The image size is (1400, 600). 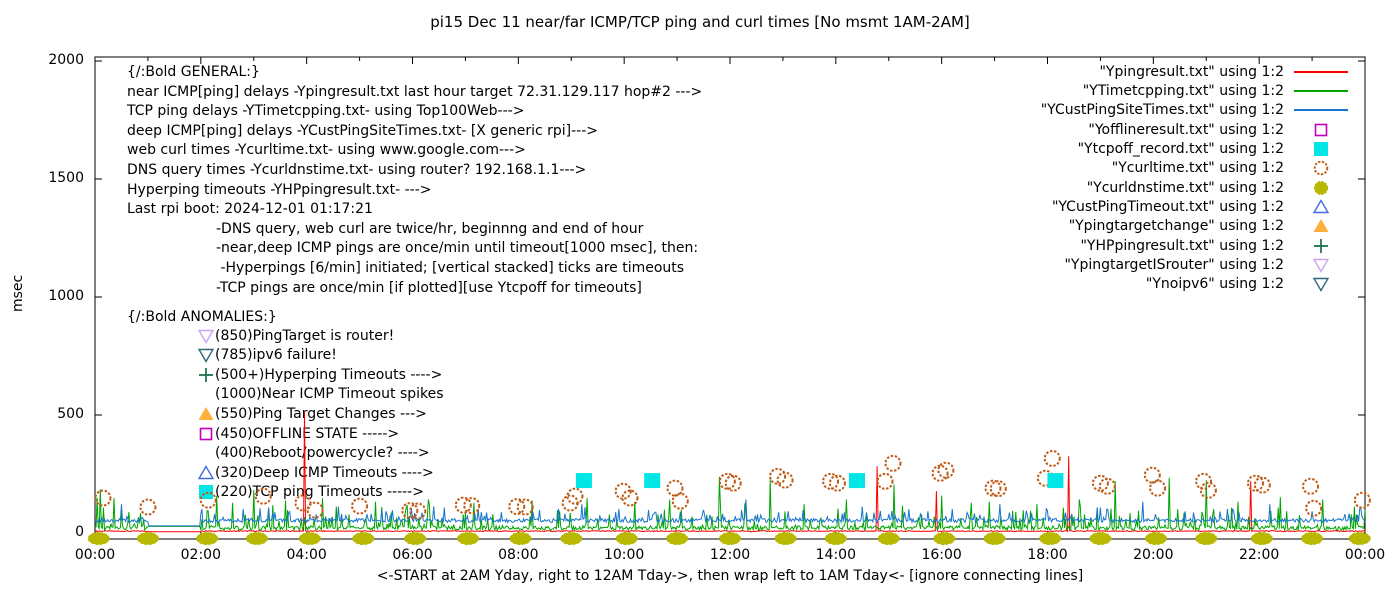 I want to click on legend-entry: "Ytcpoff_record.txt" using 1:2, so click(x=1195, y=148).